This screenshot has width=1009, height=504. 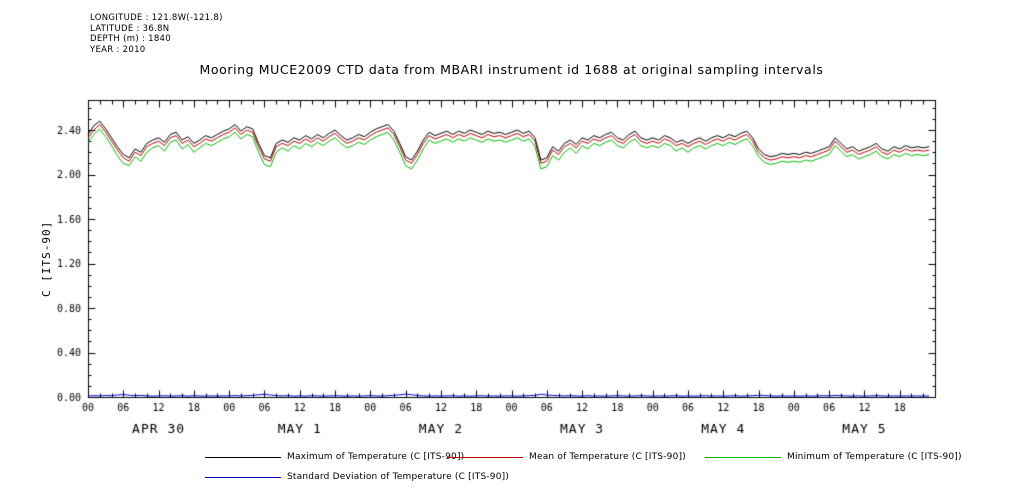 I want to click on legend-line-max, so click(x=243, y=457).